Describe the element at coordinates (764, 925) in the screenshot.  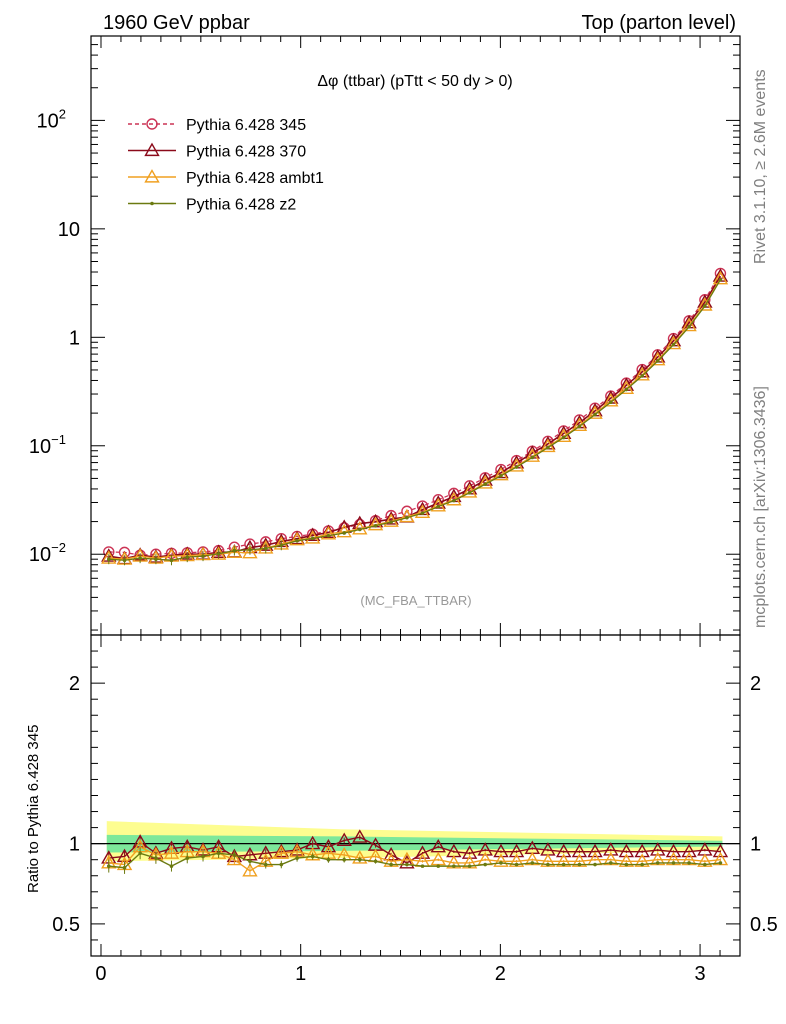
I see `ratio-ytick-label-right-0.5: 0.5` at that location.